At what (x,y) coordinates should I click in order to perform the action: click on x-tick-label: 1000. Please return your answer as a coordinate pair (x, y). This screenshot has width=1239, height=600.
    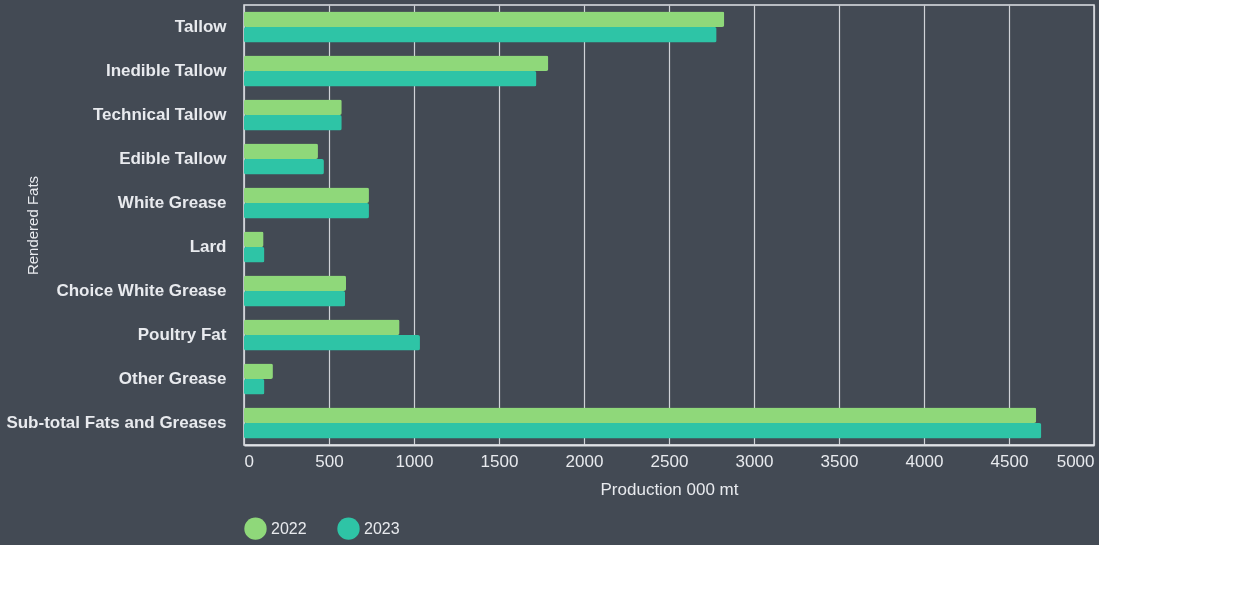
    Looking at the image, I should click on (414, 461).